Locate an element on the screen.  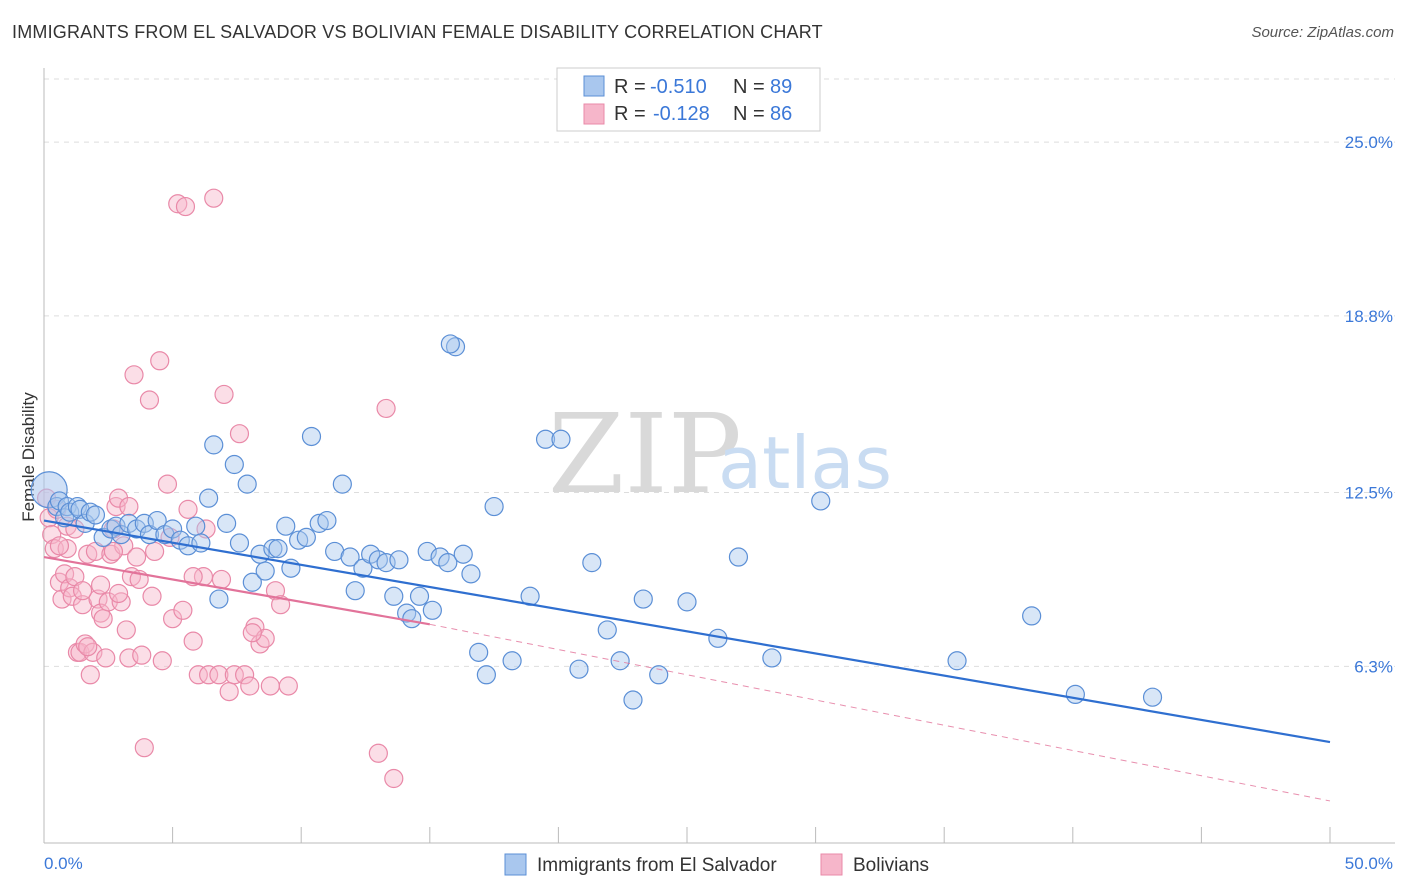
legend-r-label-pink: R = is located at coordinates (630, 114).